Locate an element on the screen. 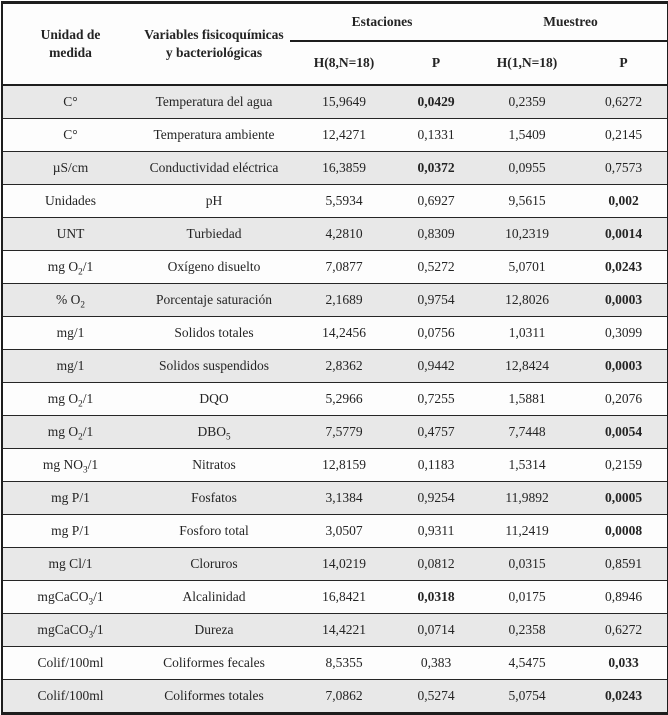  estaciones-p-cell: 0,0756 is located at coordinates (436, 333).